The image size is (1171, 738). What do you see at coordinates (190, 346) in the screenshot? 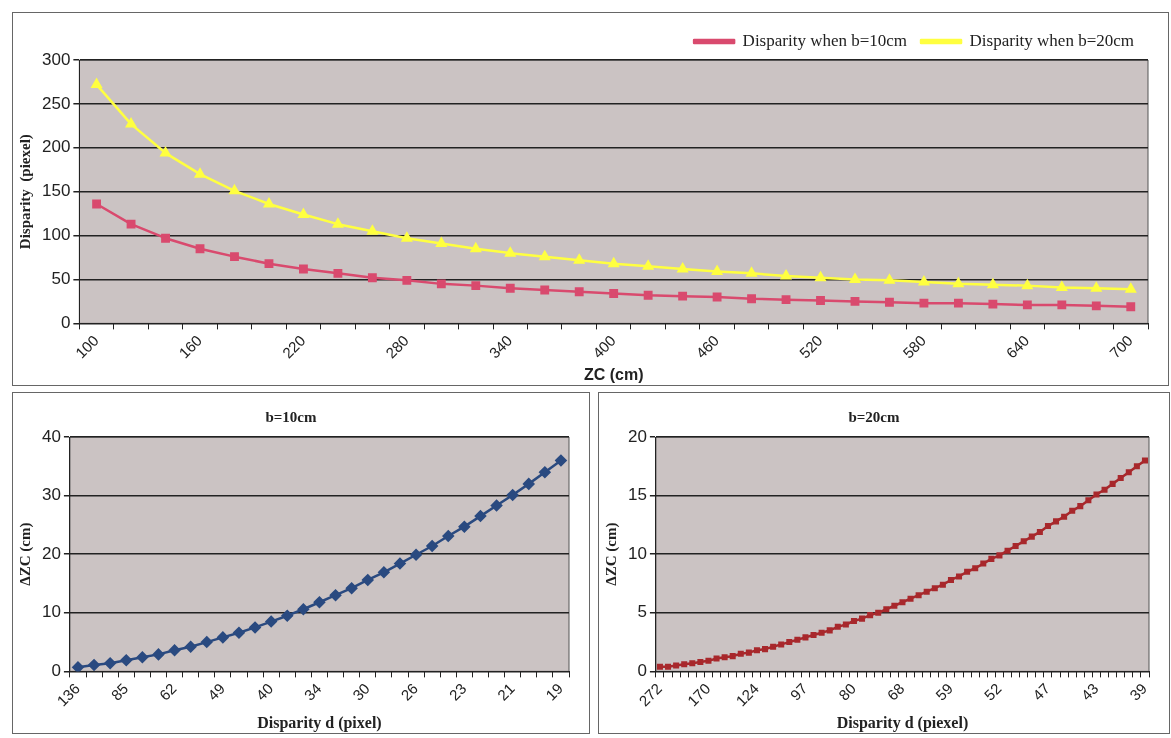
I see `x-tick-label: 160` at bounding box center [190, 346].